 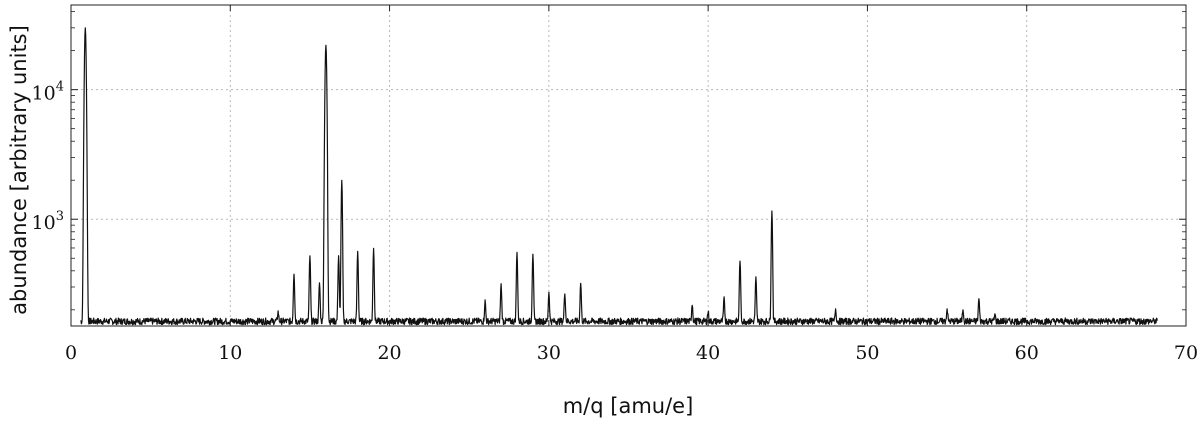 What do you see at coordinates (230, 353) in the screenshot?
I see `x-tick-label: 10` at bounding box center [230, 353].